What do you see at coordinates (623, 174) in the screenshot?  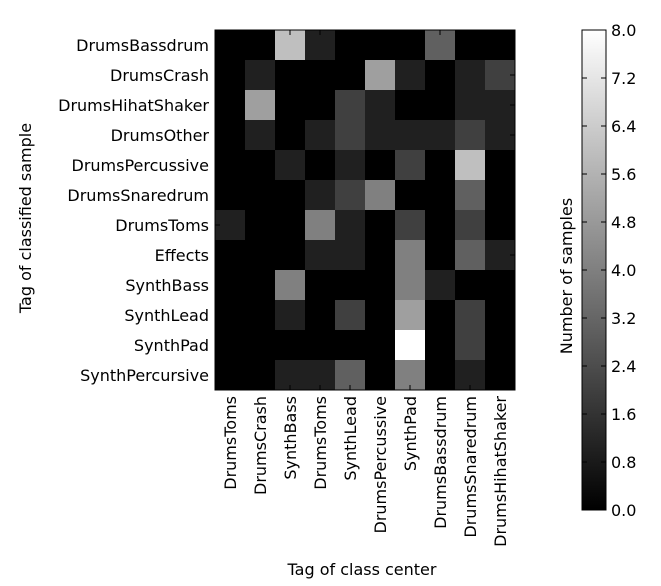 I see `colorbar-tick-label: 5.6` at bounding box center [623, 174].